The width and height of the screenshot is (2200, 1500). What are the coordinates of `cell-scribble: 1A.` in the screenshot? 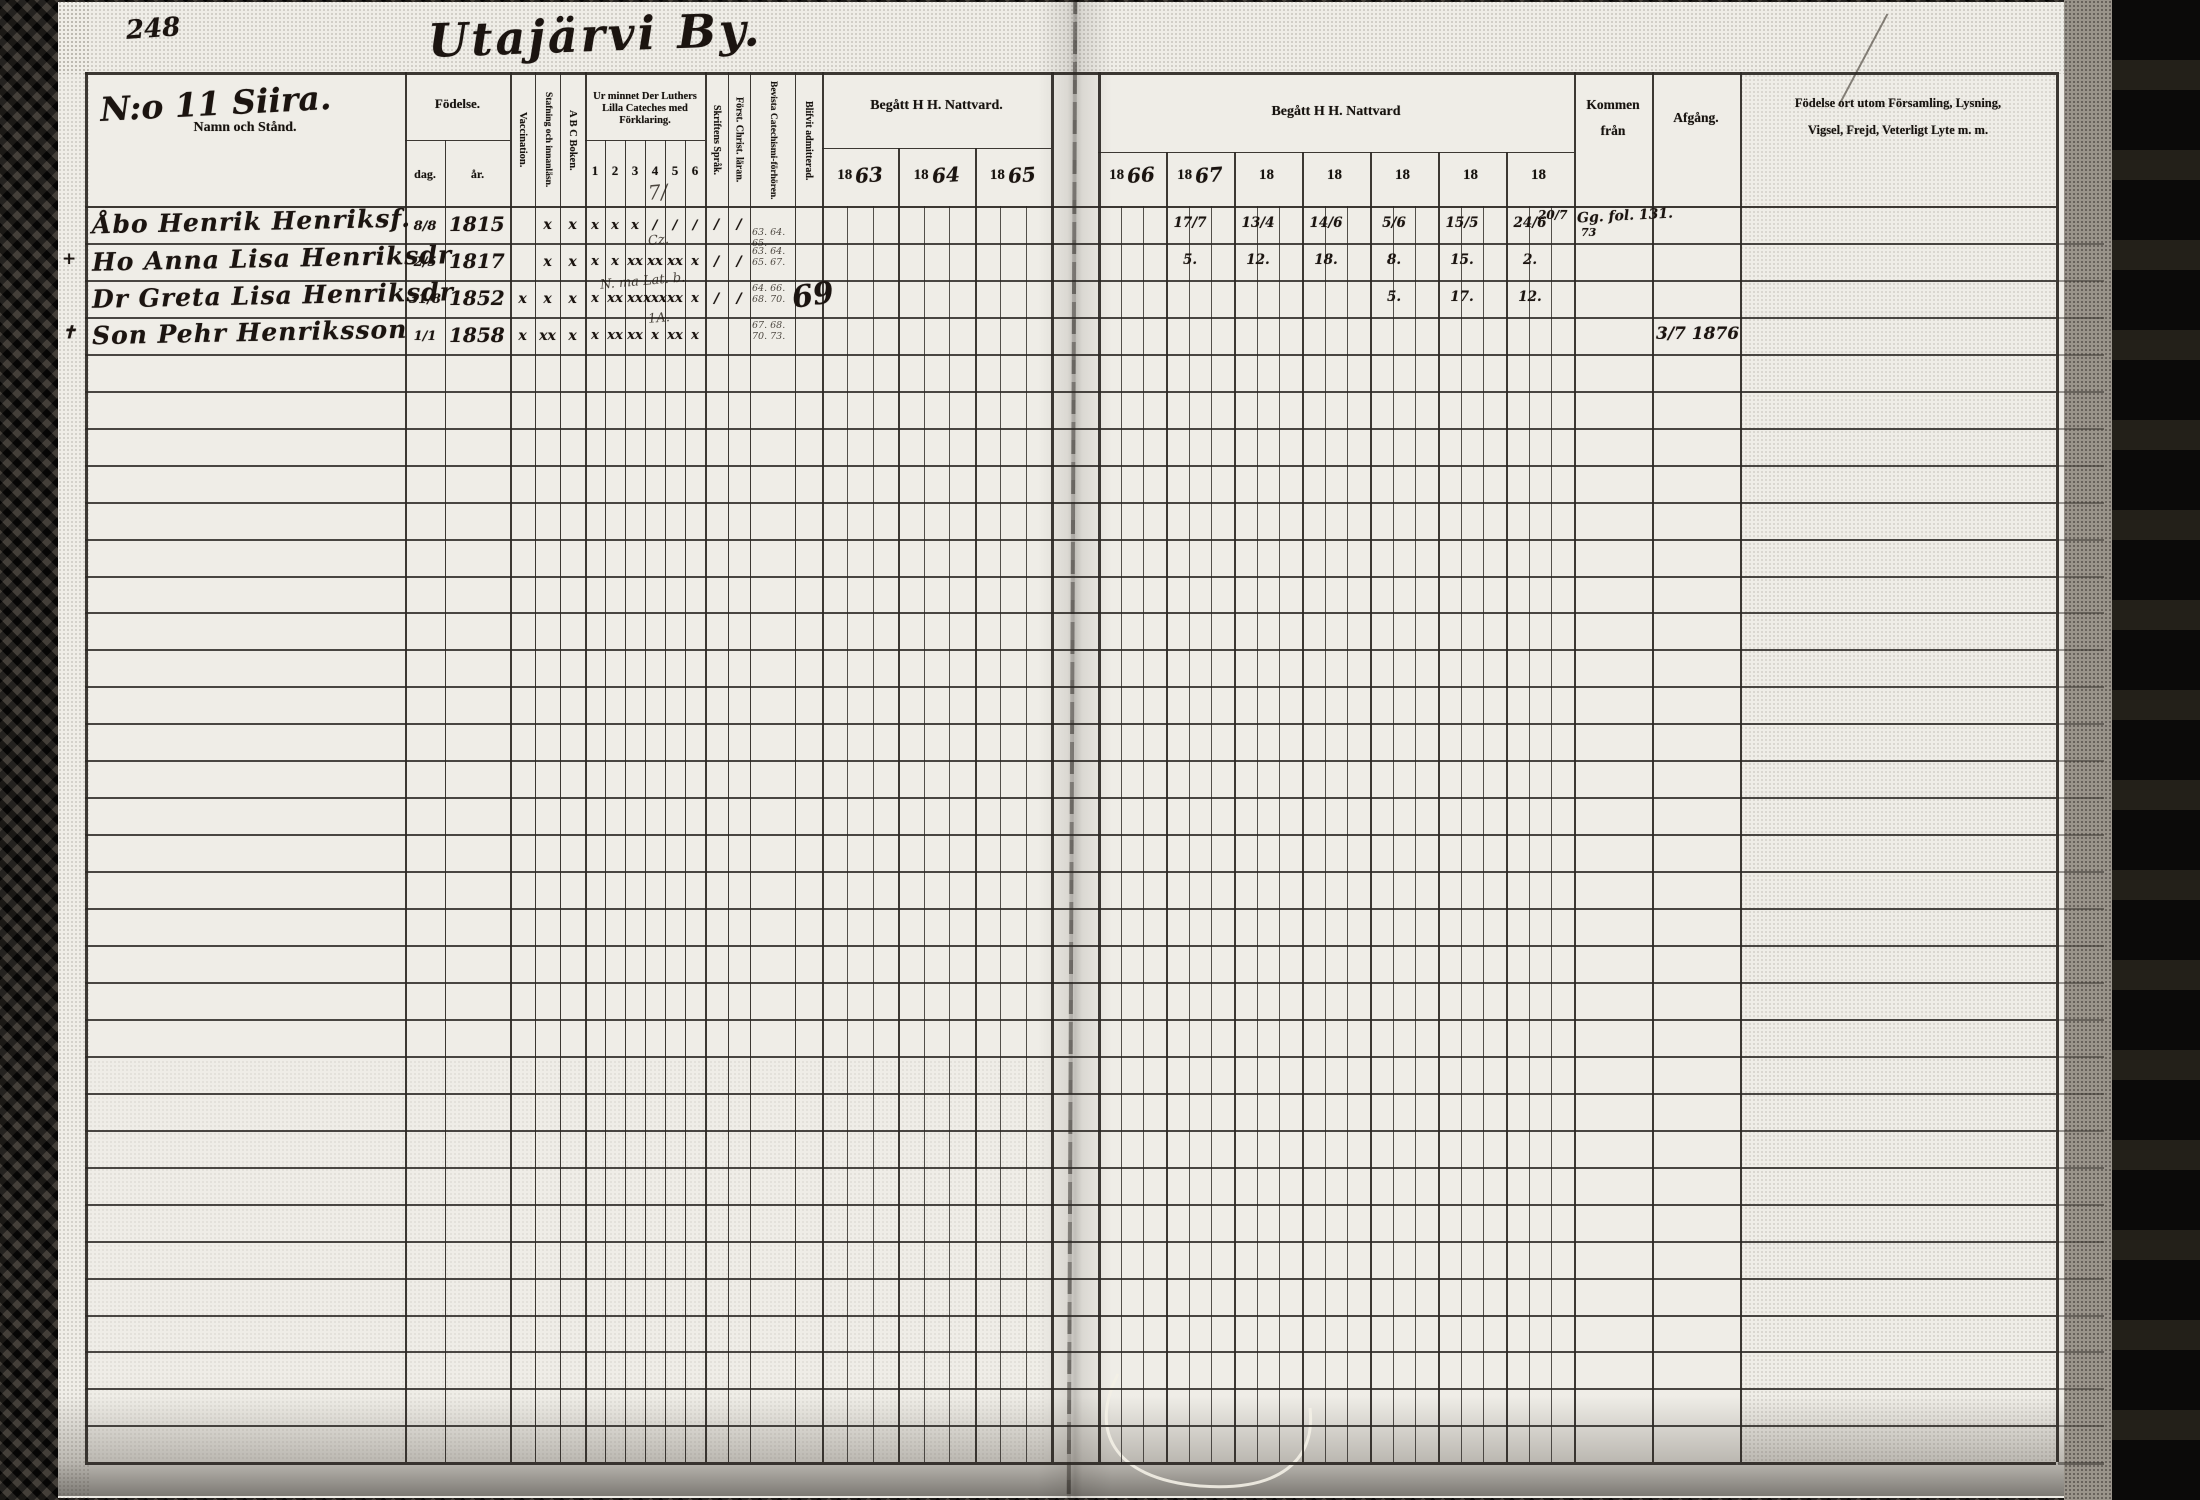 It's located at (659, 318).